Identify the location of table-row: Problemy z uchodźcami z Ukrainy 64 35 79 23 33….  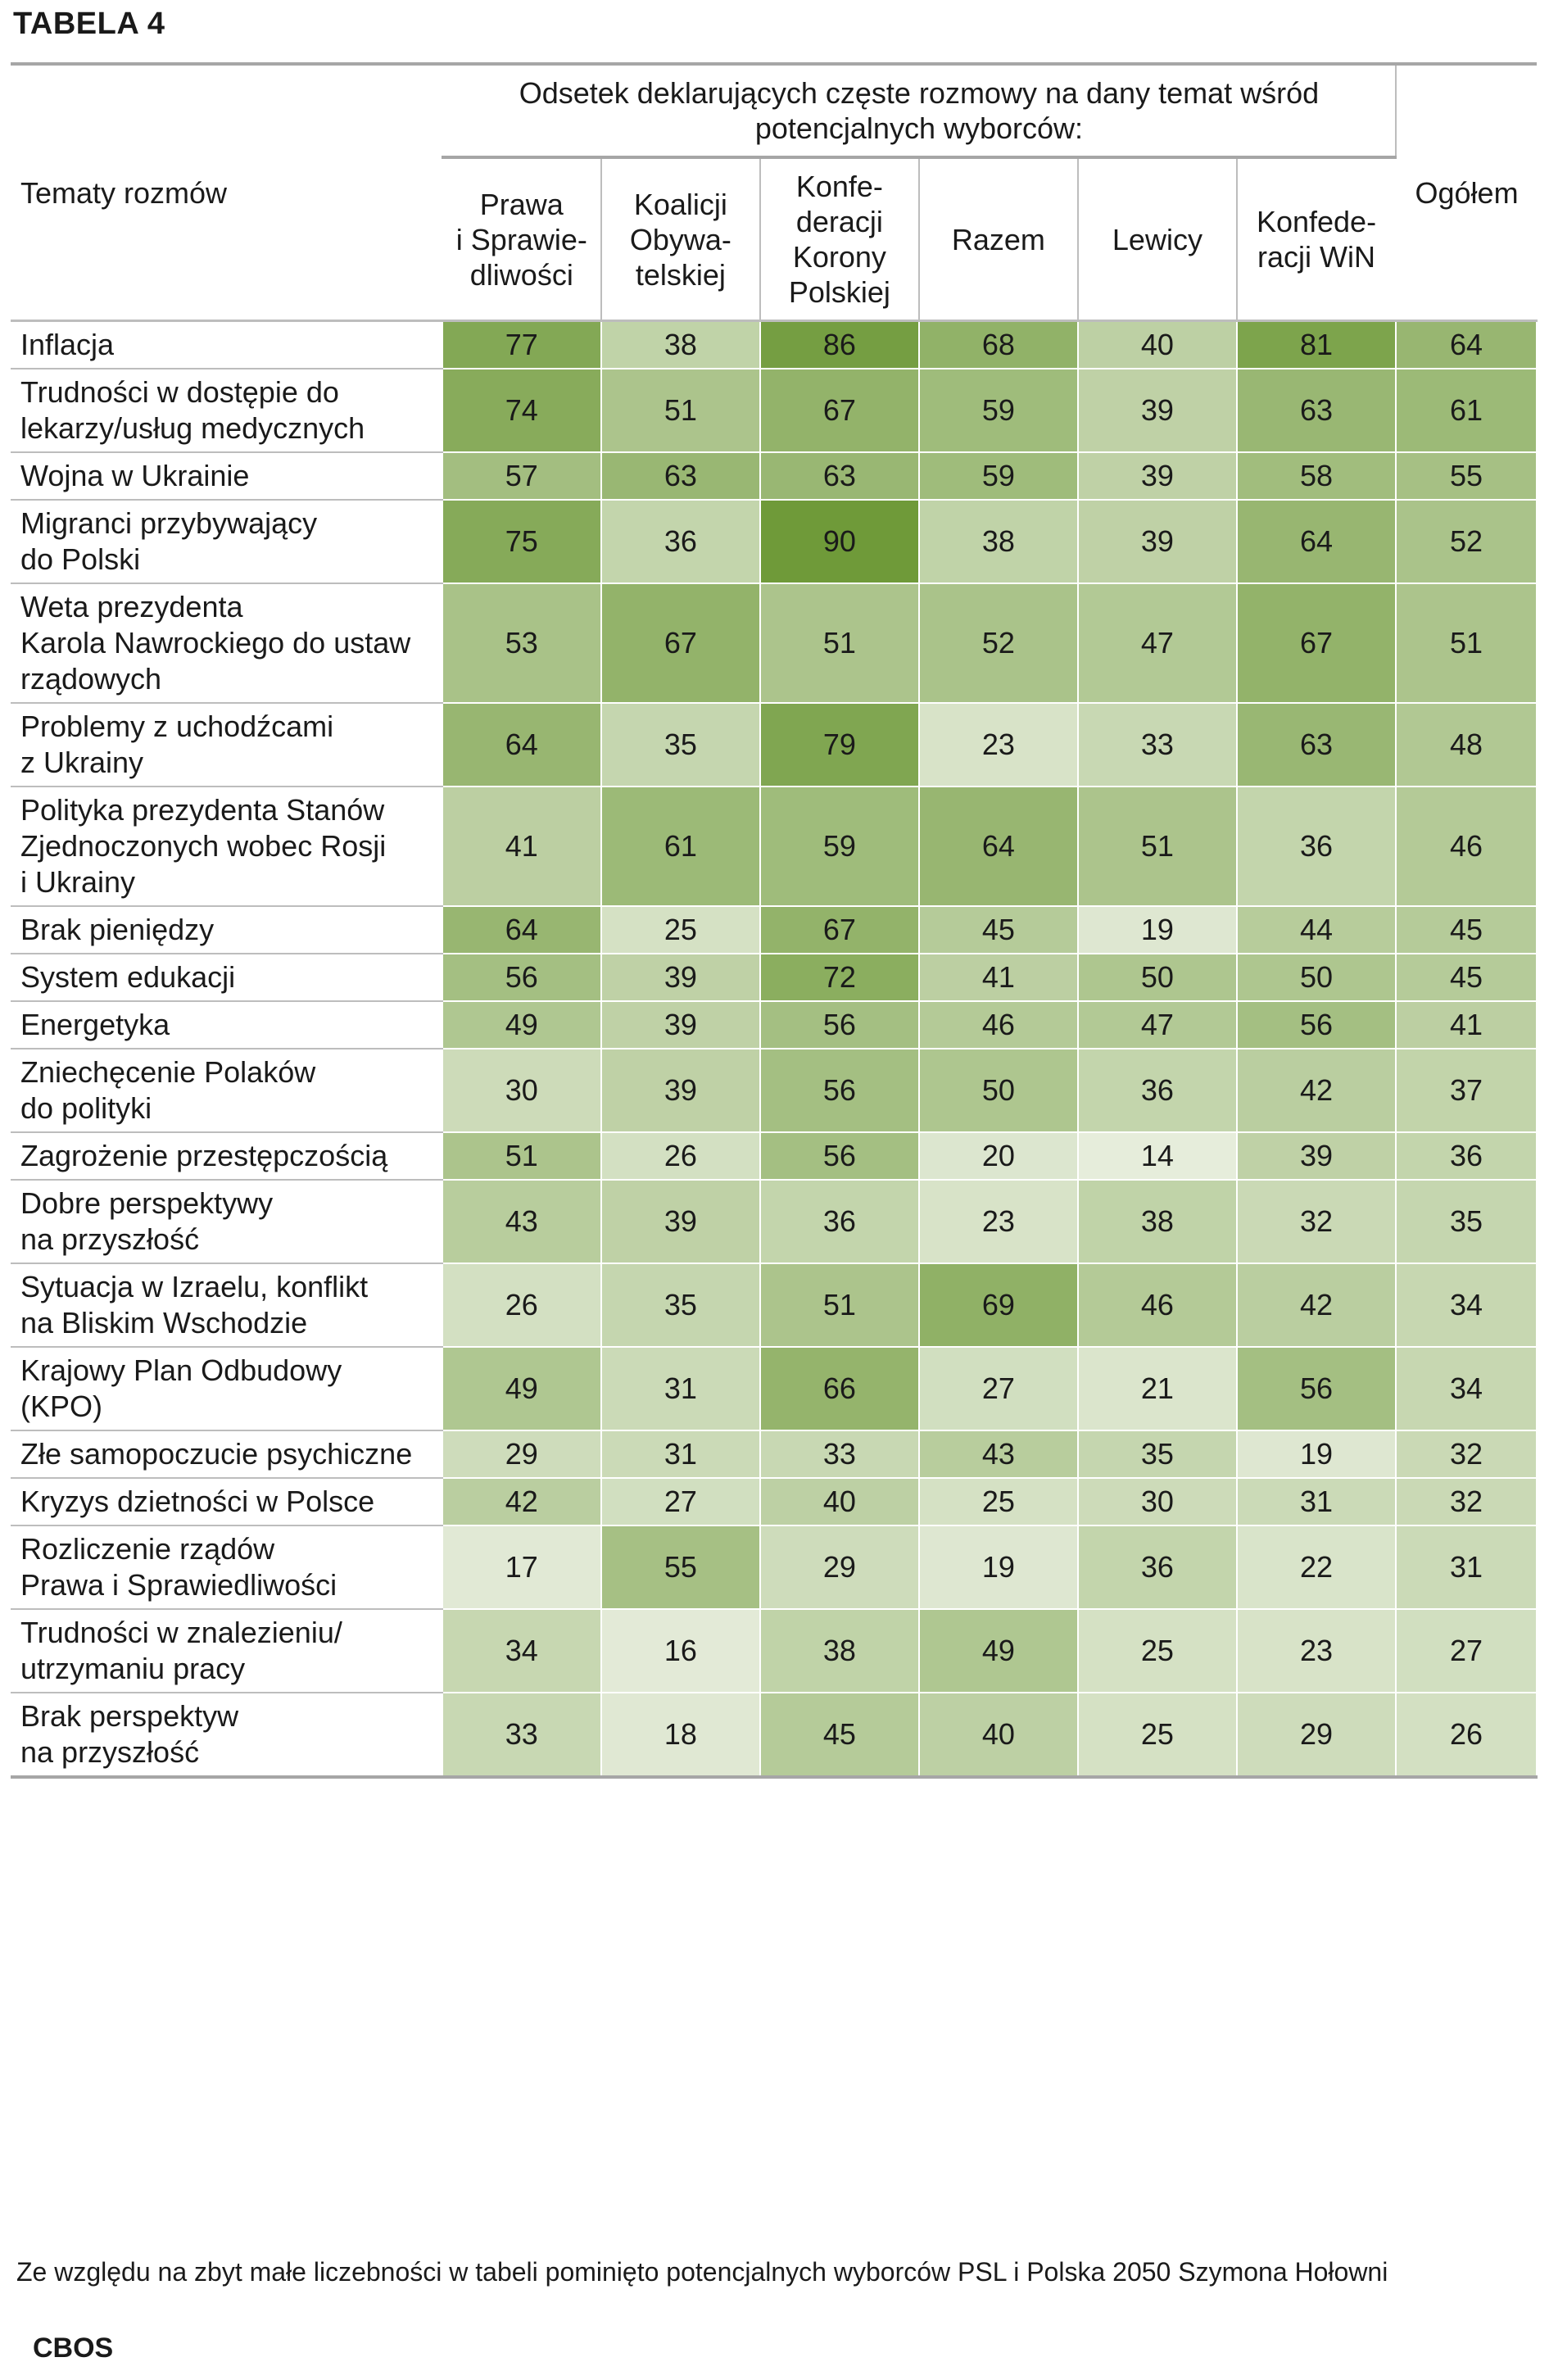
(774, 745).